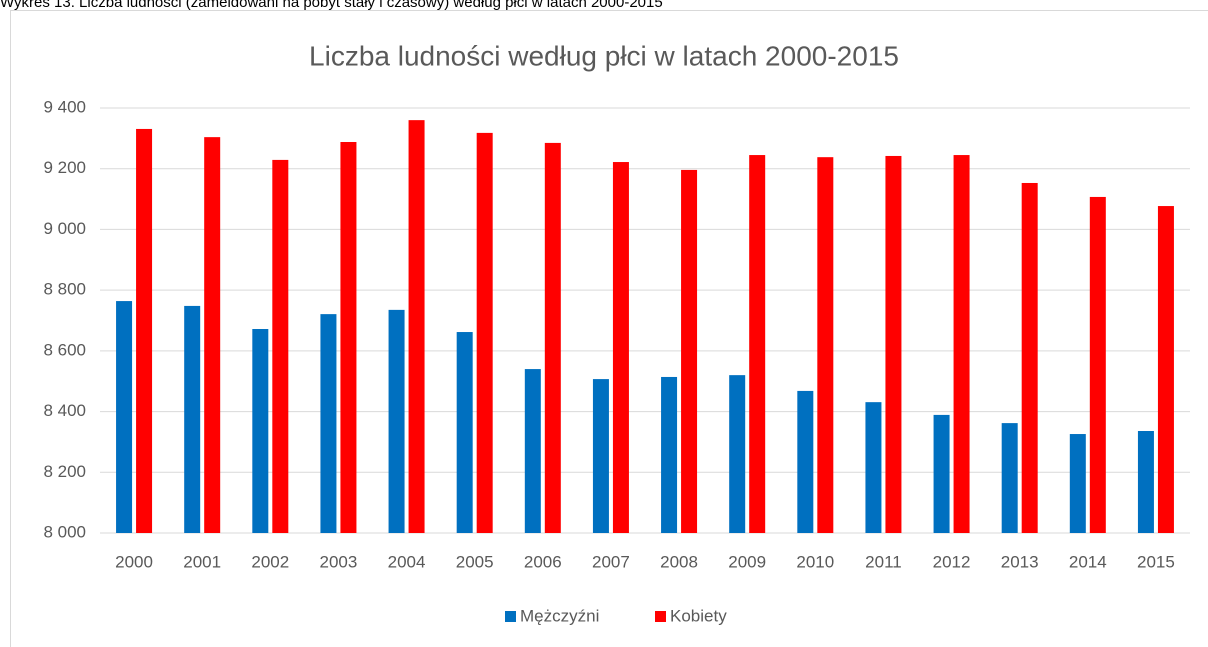 Image resolution: width=1208 pixels, height=647 pixels. Describe the element at coordinates (1020, 561) in the screenshot. I see `x-tick-label: 2013` at that location.